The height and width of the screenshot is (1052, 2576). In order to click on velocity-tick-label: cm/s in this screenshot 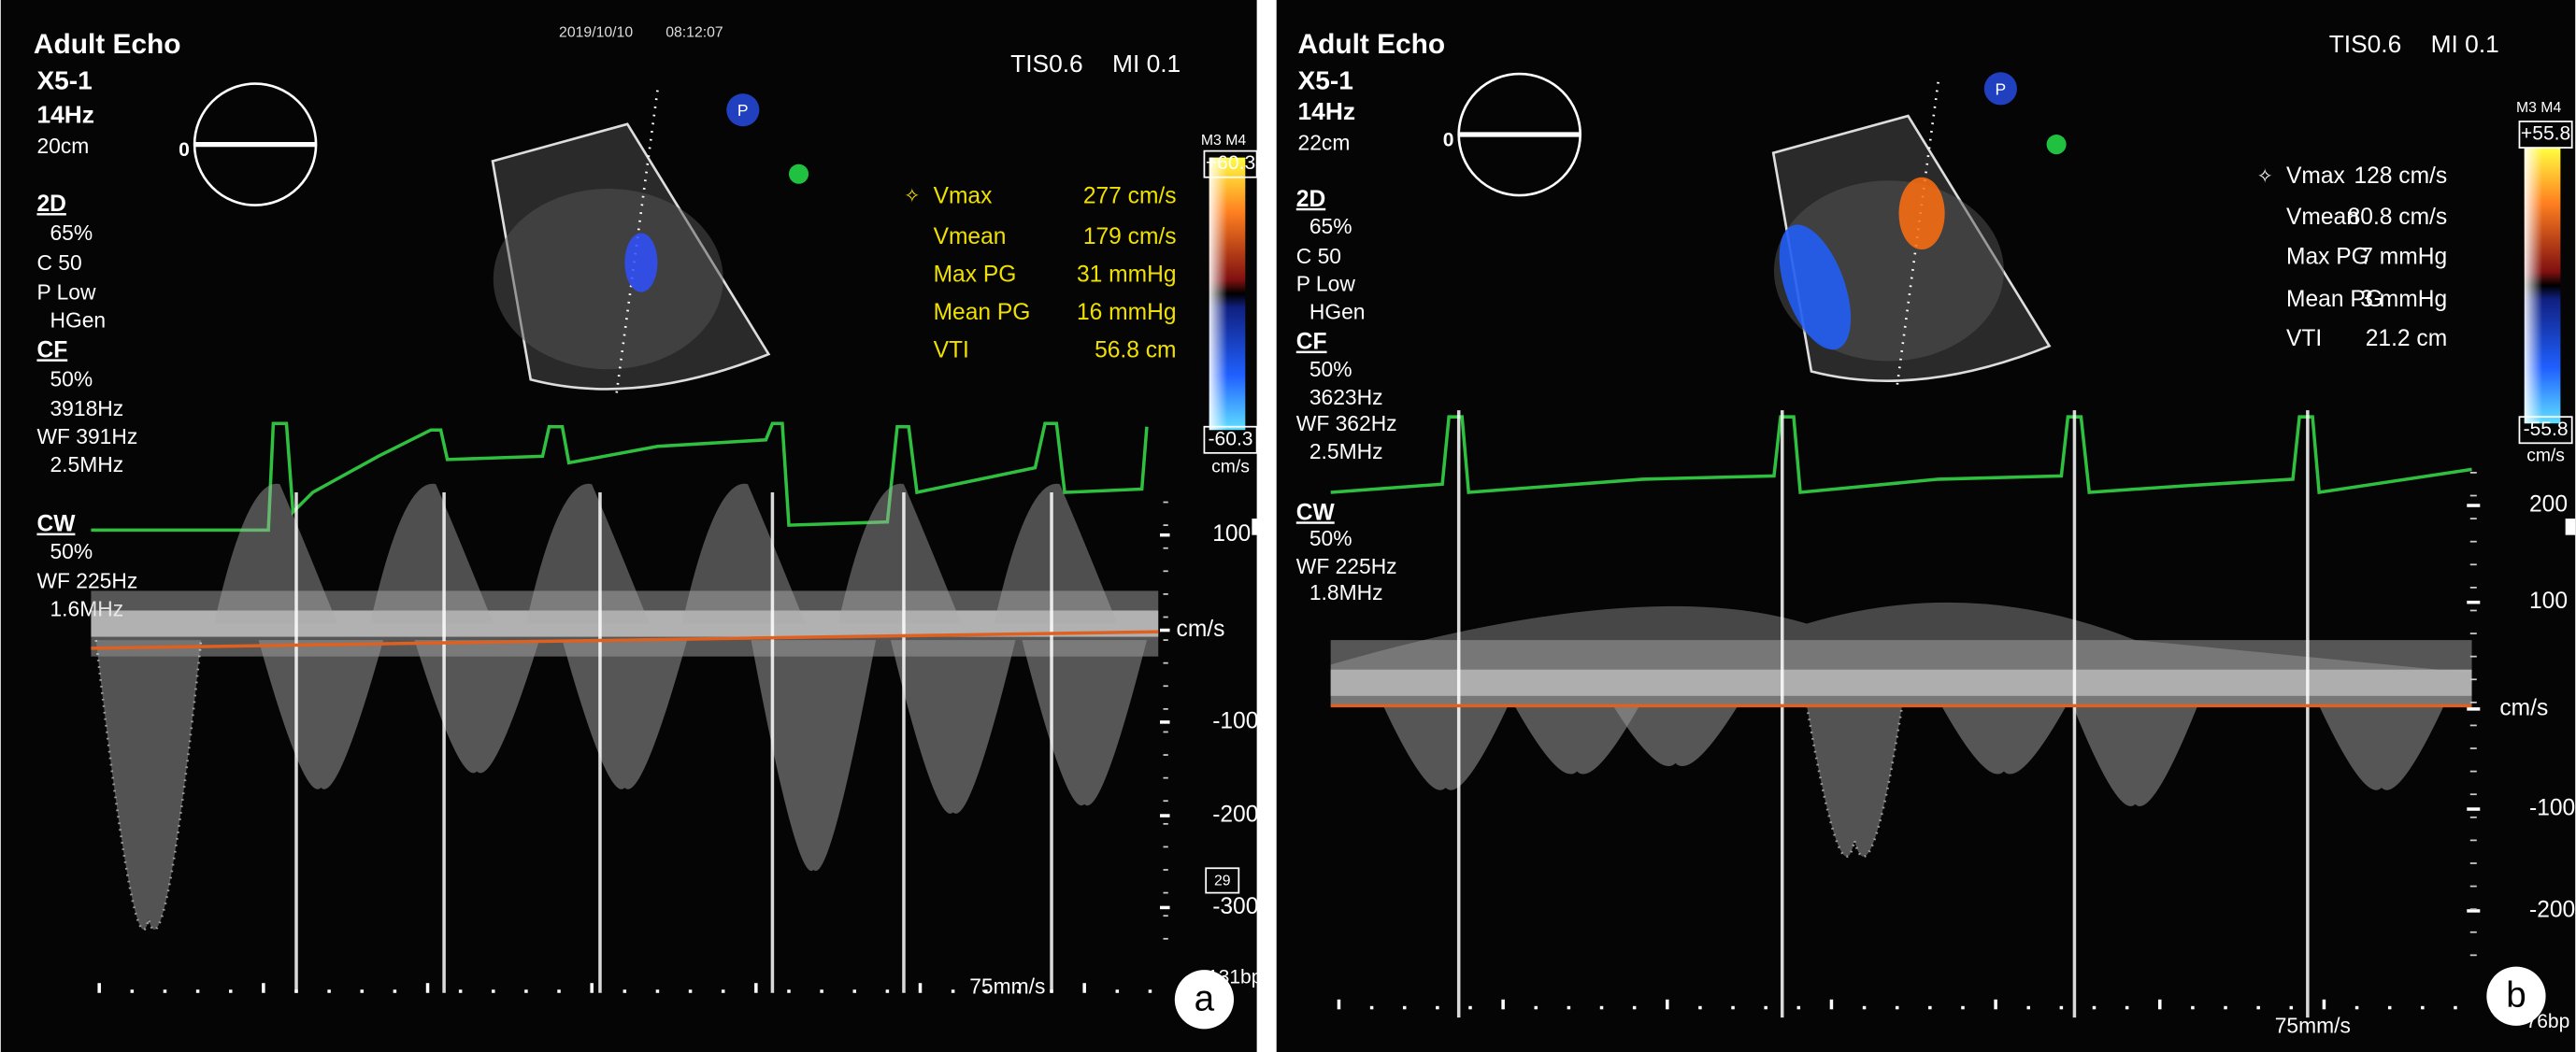, I will do `click(1201, 629)`.